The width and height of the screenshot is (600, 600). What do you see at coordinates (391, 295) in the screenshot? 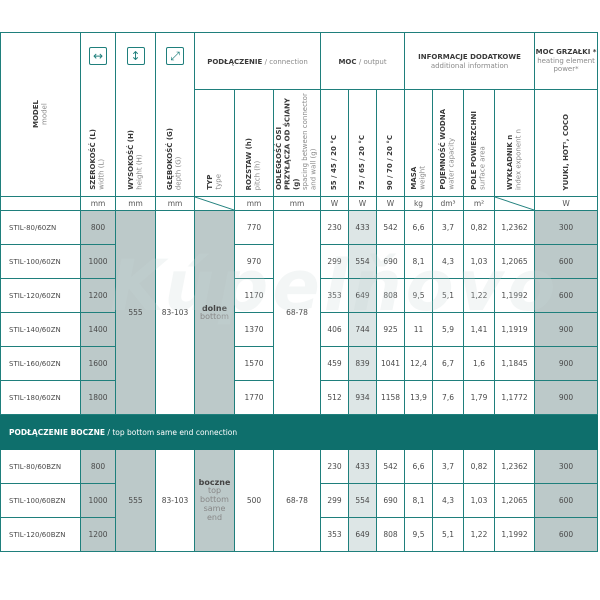
I see `output-90-cell: 808` at bounding box center [391, 295].